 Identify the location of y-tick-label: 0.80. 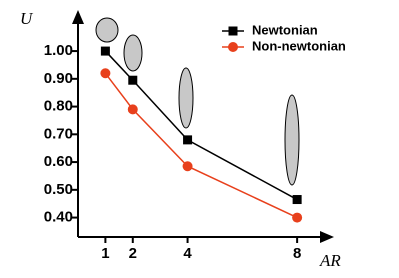
(58, 106).